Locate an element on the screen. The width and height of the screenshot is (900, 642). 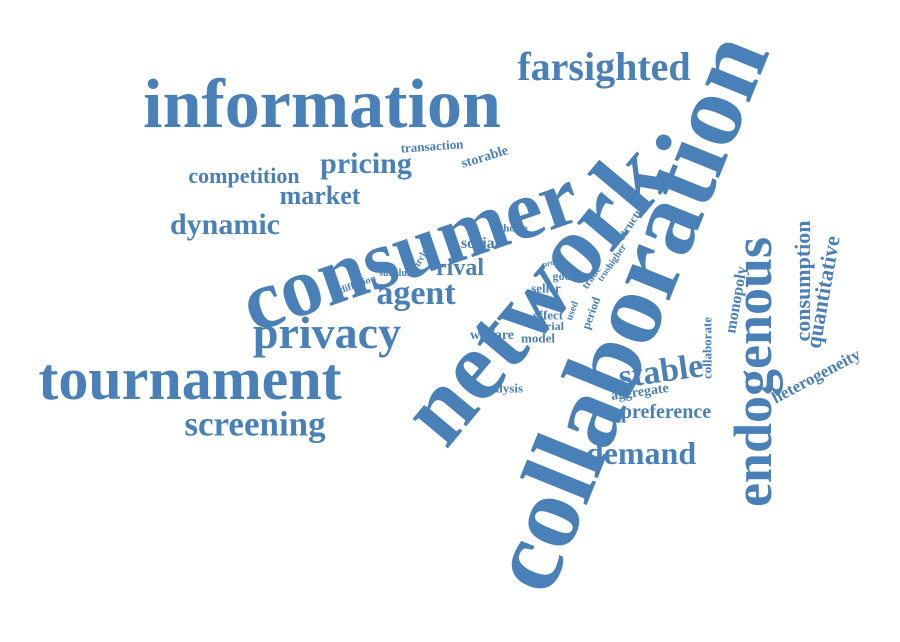
word-dynamic: dynamic is located at coordinates (225, 224).